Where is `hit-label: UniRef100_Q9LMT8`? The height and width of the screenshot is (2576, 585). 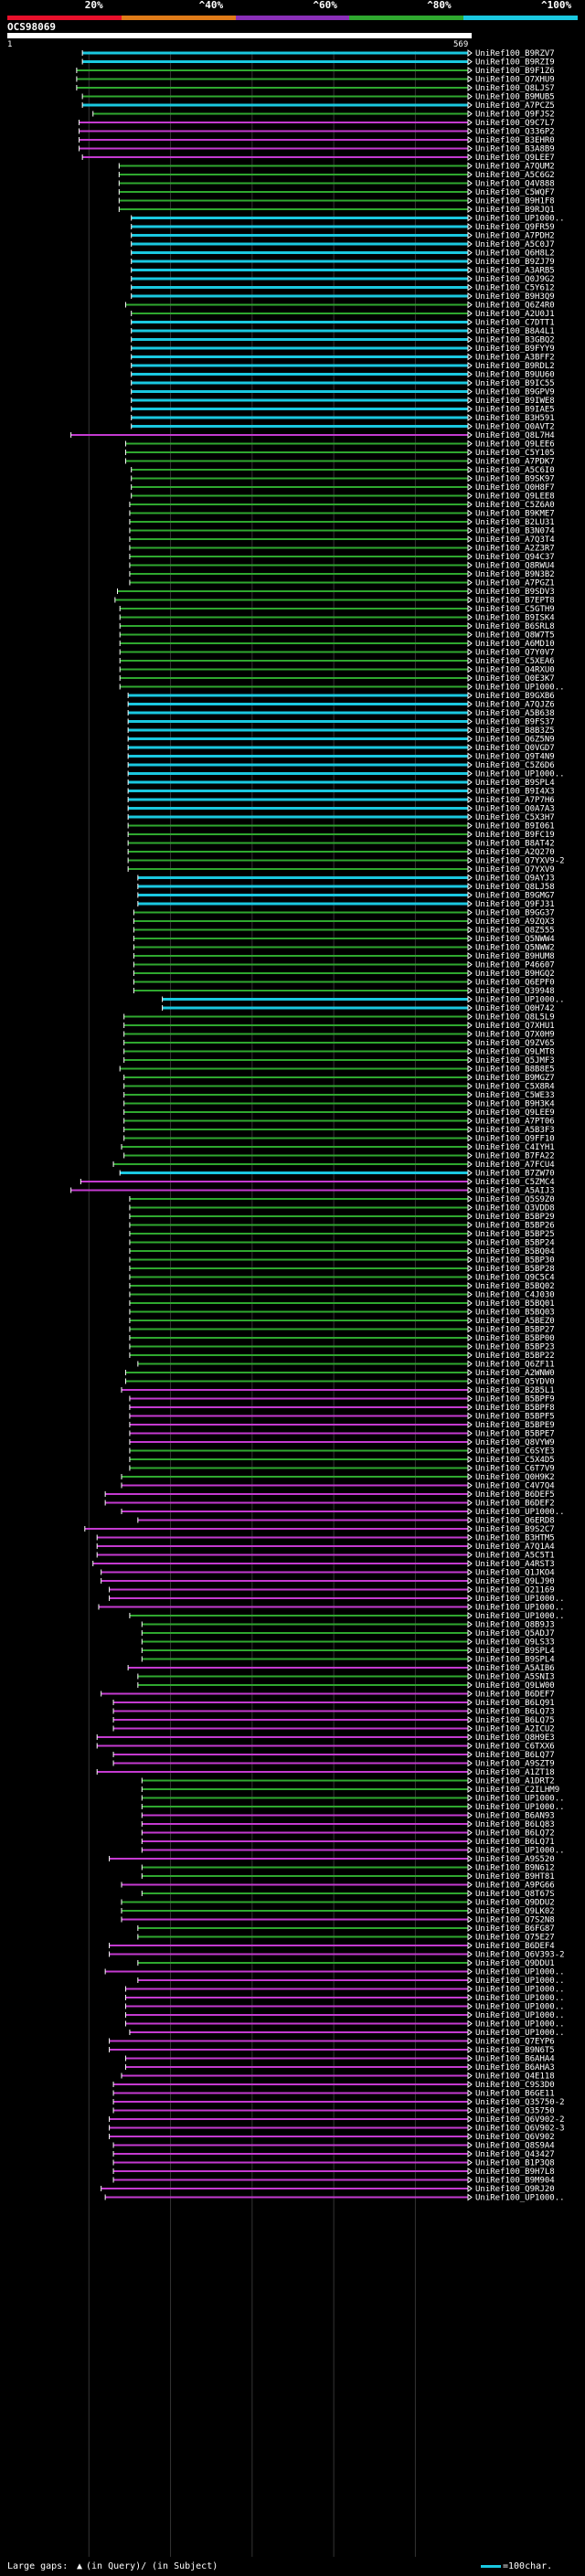 hit-label: UniRef100_Q9LMT8 is located at coordinates (515, 1052).